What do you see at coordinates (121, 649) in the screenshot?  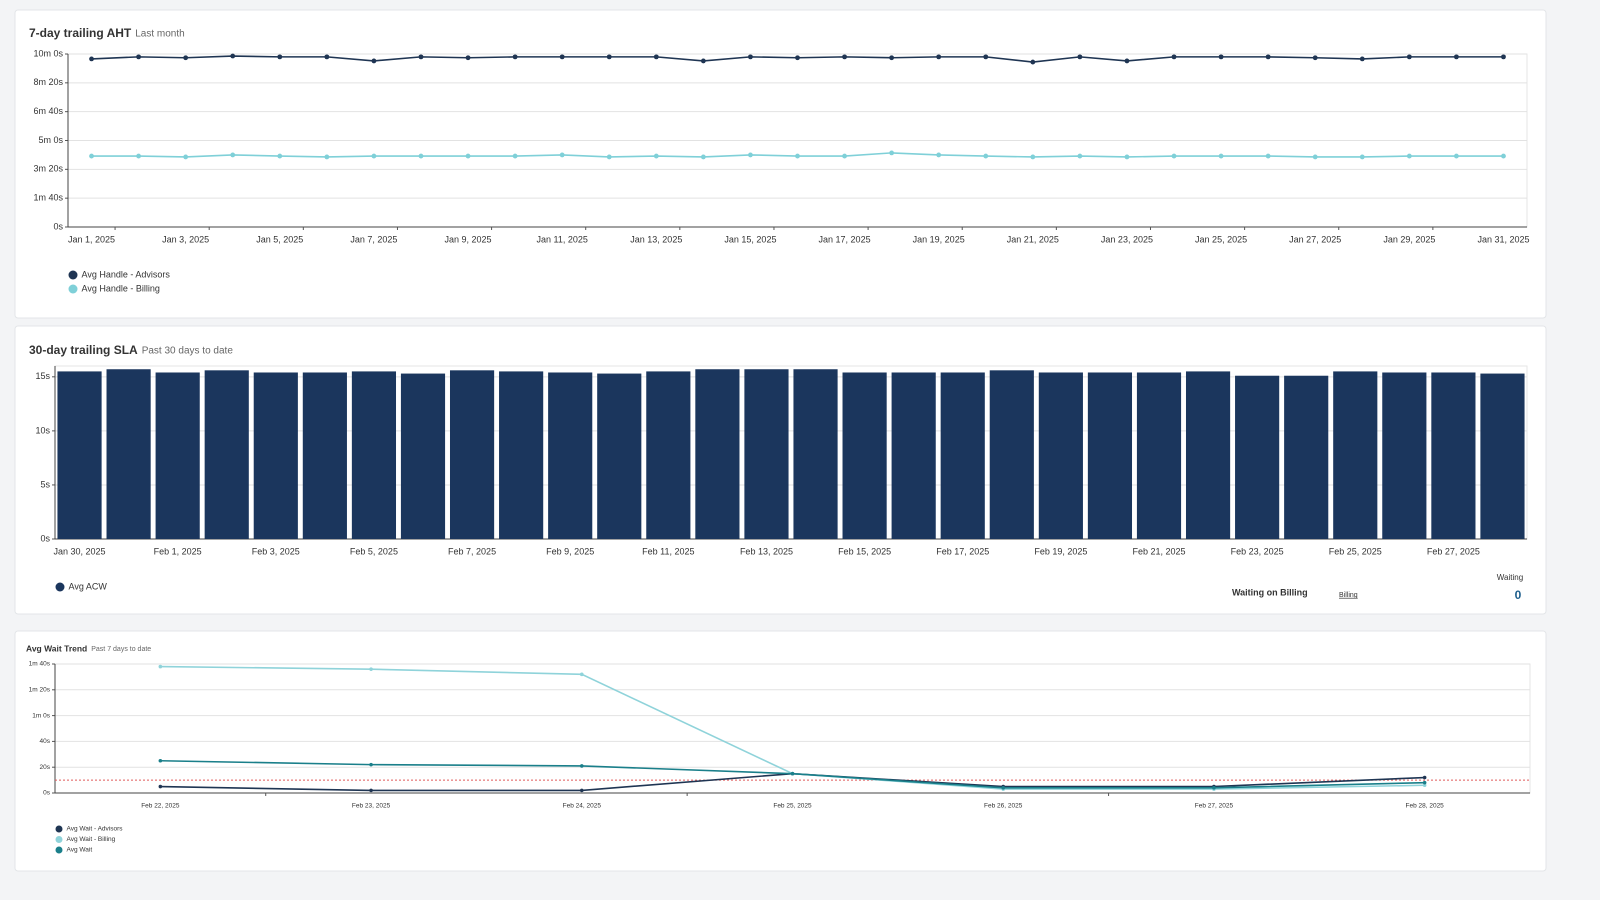 I see `chart-subtitle: Past 7 days to date` at bounding box center [121, 649].